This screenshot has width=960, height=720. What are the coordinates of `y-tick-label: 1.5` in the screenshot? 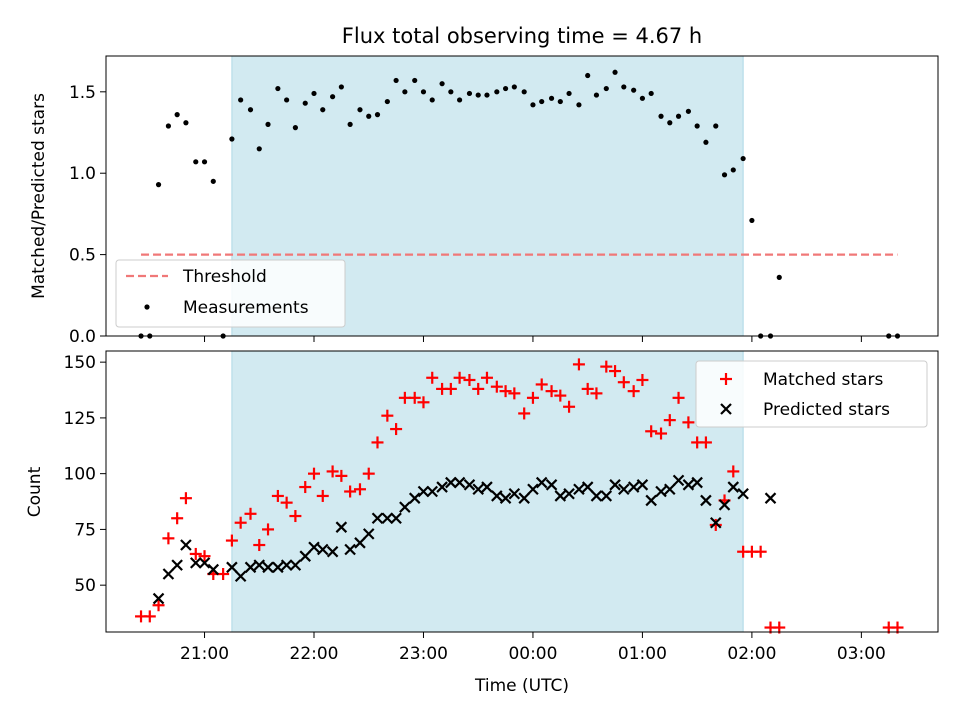 It's located at (82, 93).